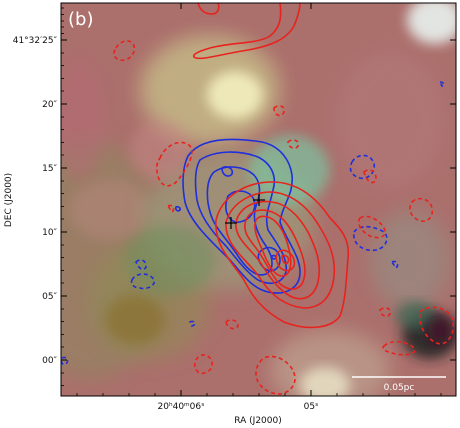 This screenshot has width=460, height=428. Describe the element at coordinates (35, 41) in the screenshot. I see `y-tick-label: 41°32′25″` at that location.